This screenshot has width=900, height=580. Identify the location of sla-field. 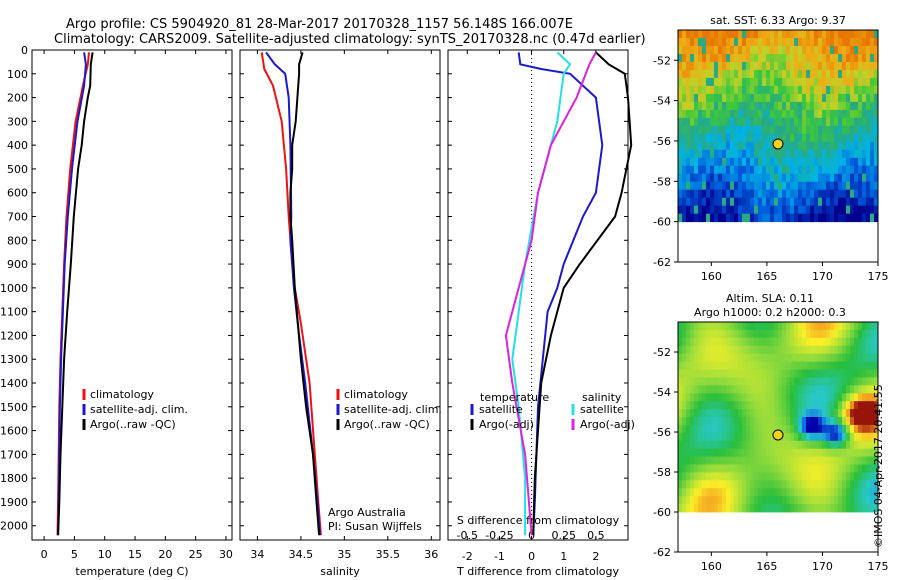
(778, 417).